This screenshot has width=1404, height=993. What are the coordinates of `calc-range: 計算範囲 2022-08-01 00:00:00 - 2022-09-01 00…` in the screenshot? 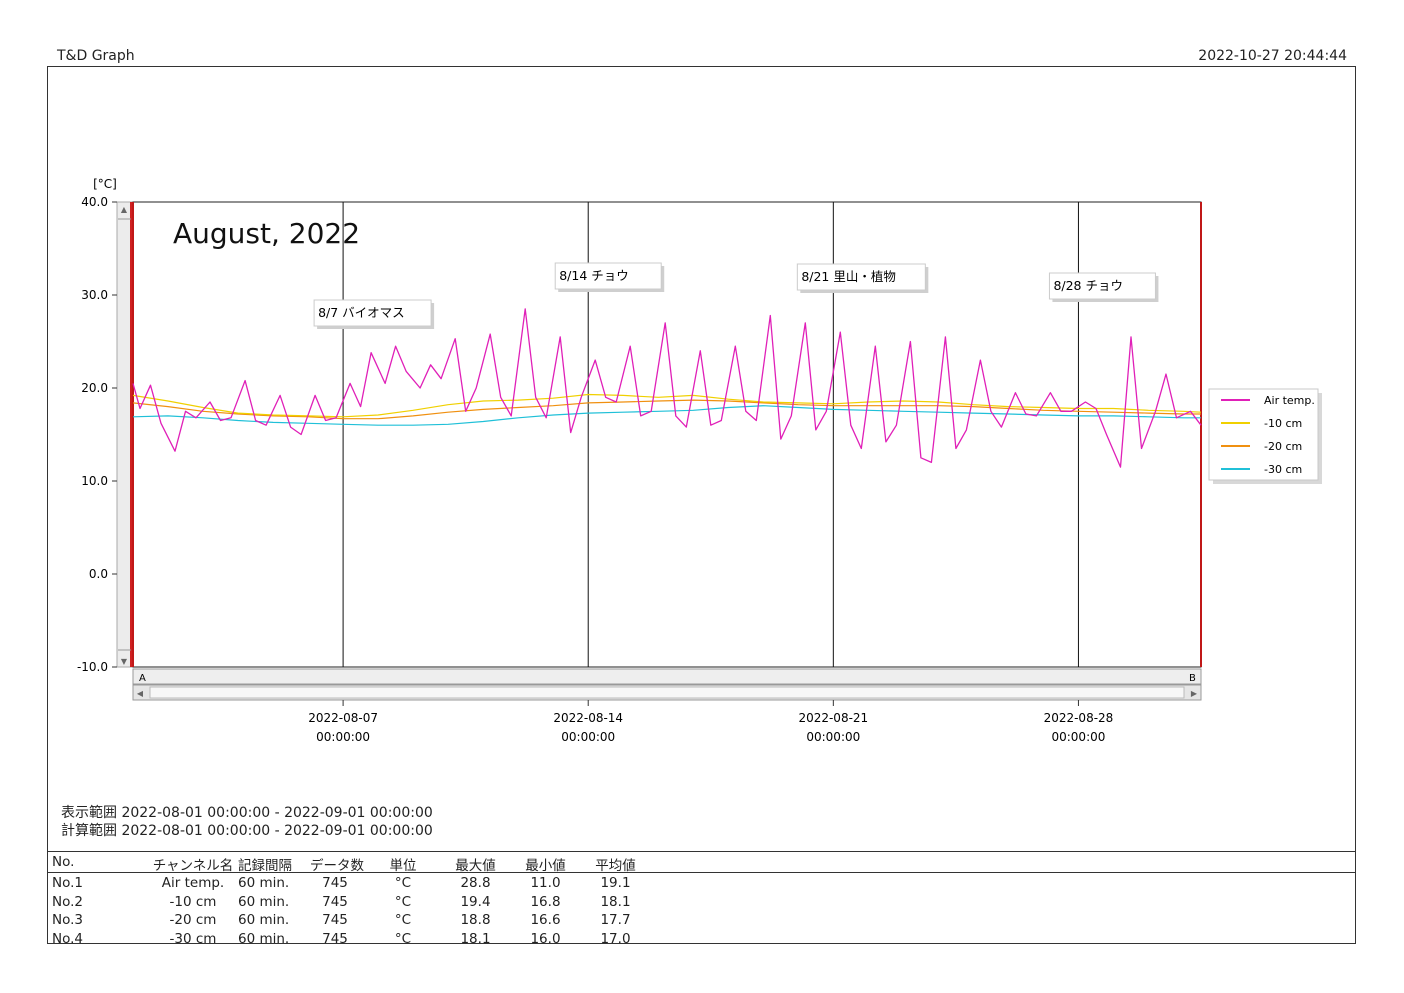 It's located at (247, 831).